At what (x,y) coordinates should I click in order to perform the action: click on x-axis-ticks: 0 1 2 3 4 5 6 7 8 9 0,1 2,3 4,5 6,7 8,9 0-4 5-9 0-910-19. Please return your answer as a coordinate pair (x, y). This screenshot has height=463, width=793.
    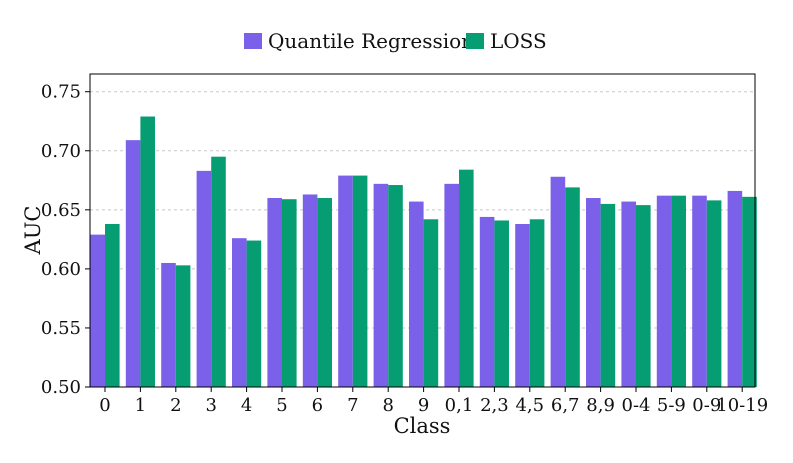
    Looking at the image, I should click on (433, 401).